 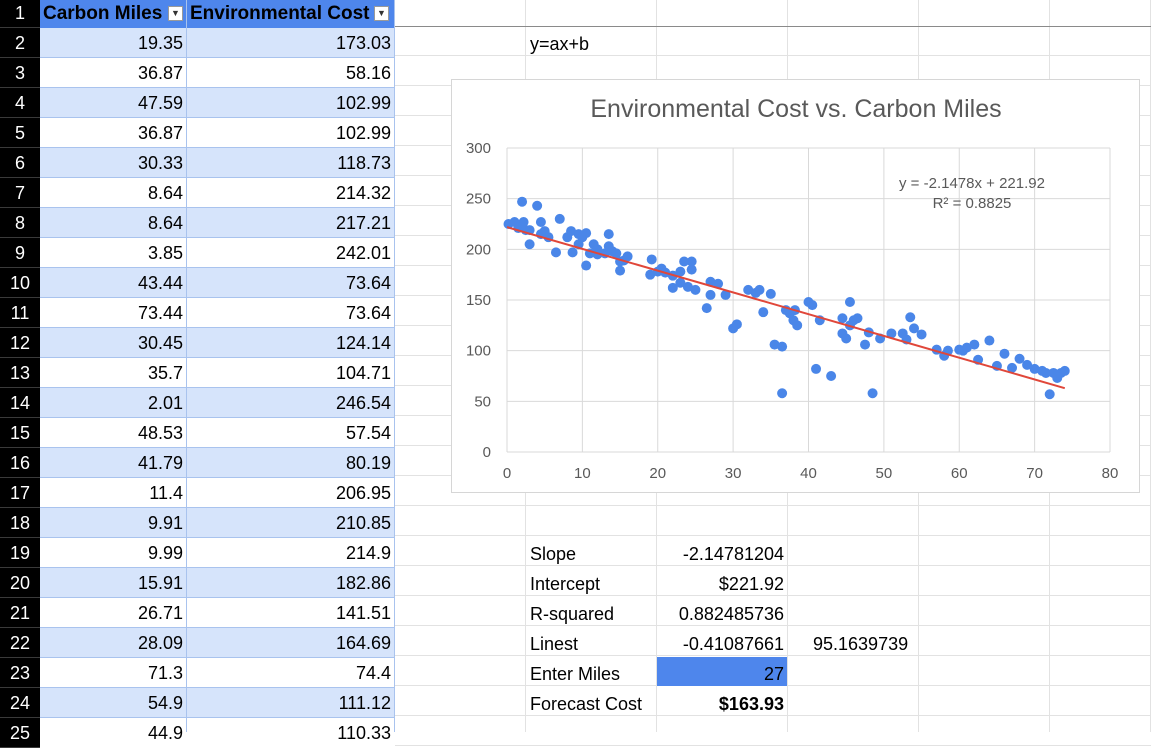 I want to click on cell-carbon-miles: 19.35, so click(x=160, y=43).